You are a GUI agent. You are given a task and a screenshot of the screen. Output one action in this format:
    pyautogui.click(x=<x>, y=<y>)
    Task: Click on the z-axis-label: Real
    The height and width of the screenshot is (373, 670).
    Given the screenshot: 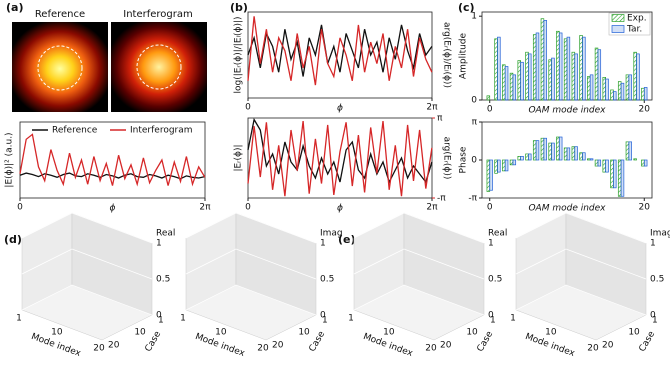 What is the action you would take?
    pyautogui.click(x=165, y=234)
    